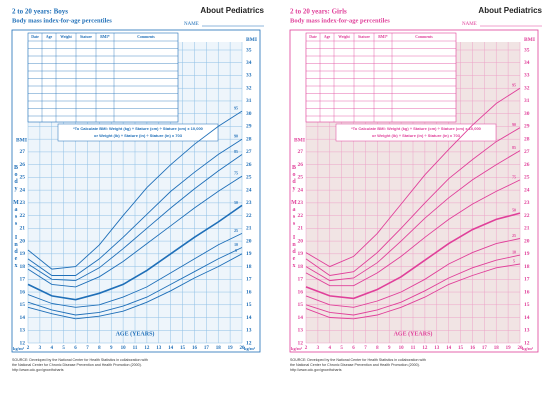 This screenshot has height=413, width=550. I want to click on percentile-label: 75, so click(514, 177).